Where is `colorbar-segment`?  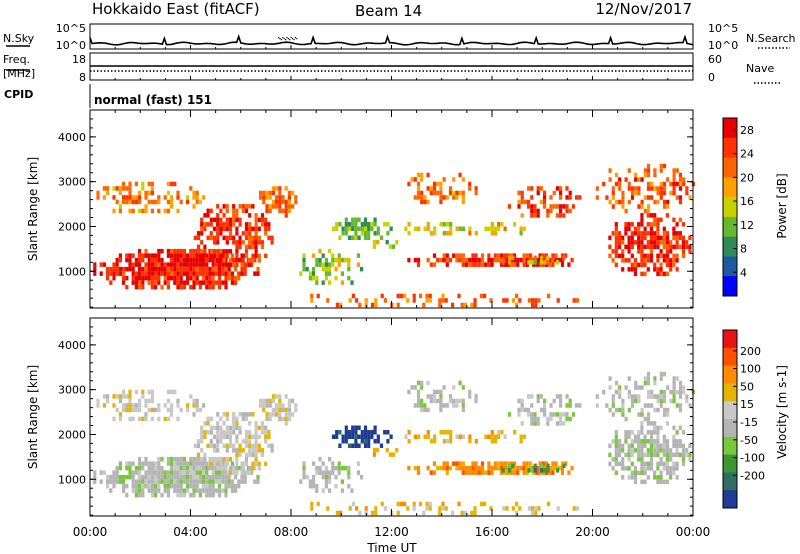 colorbar-segment is located at coordinates (730, 266).